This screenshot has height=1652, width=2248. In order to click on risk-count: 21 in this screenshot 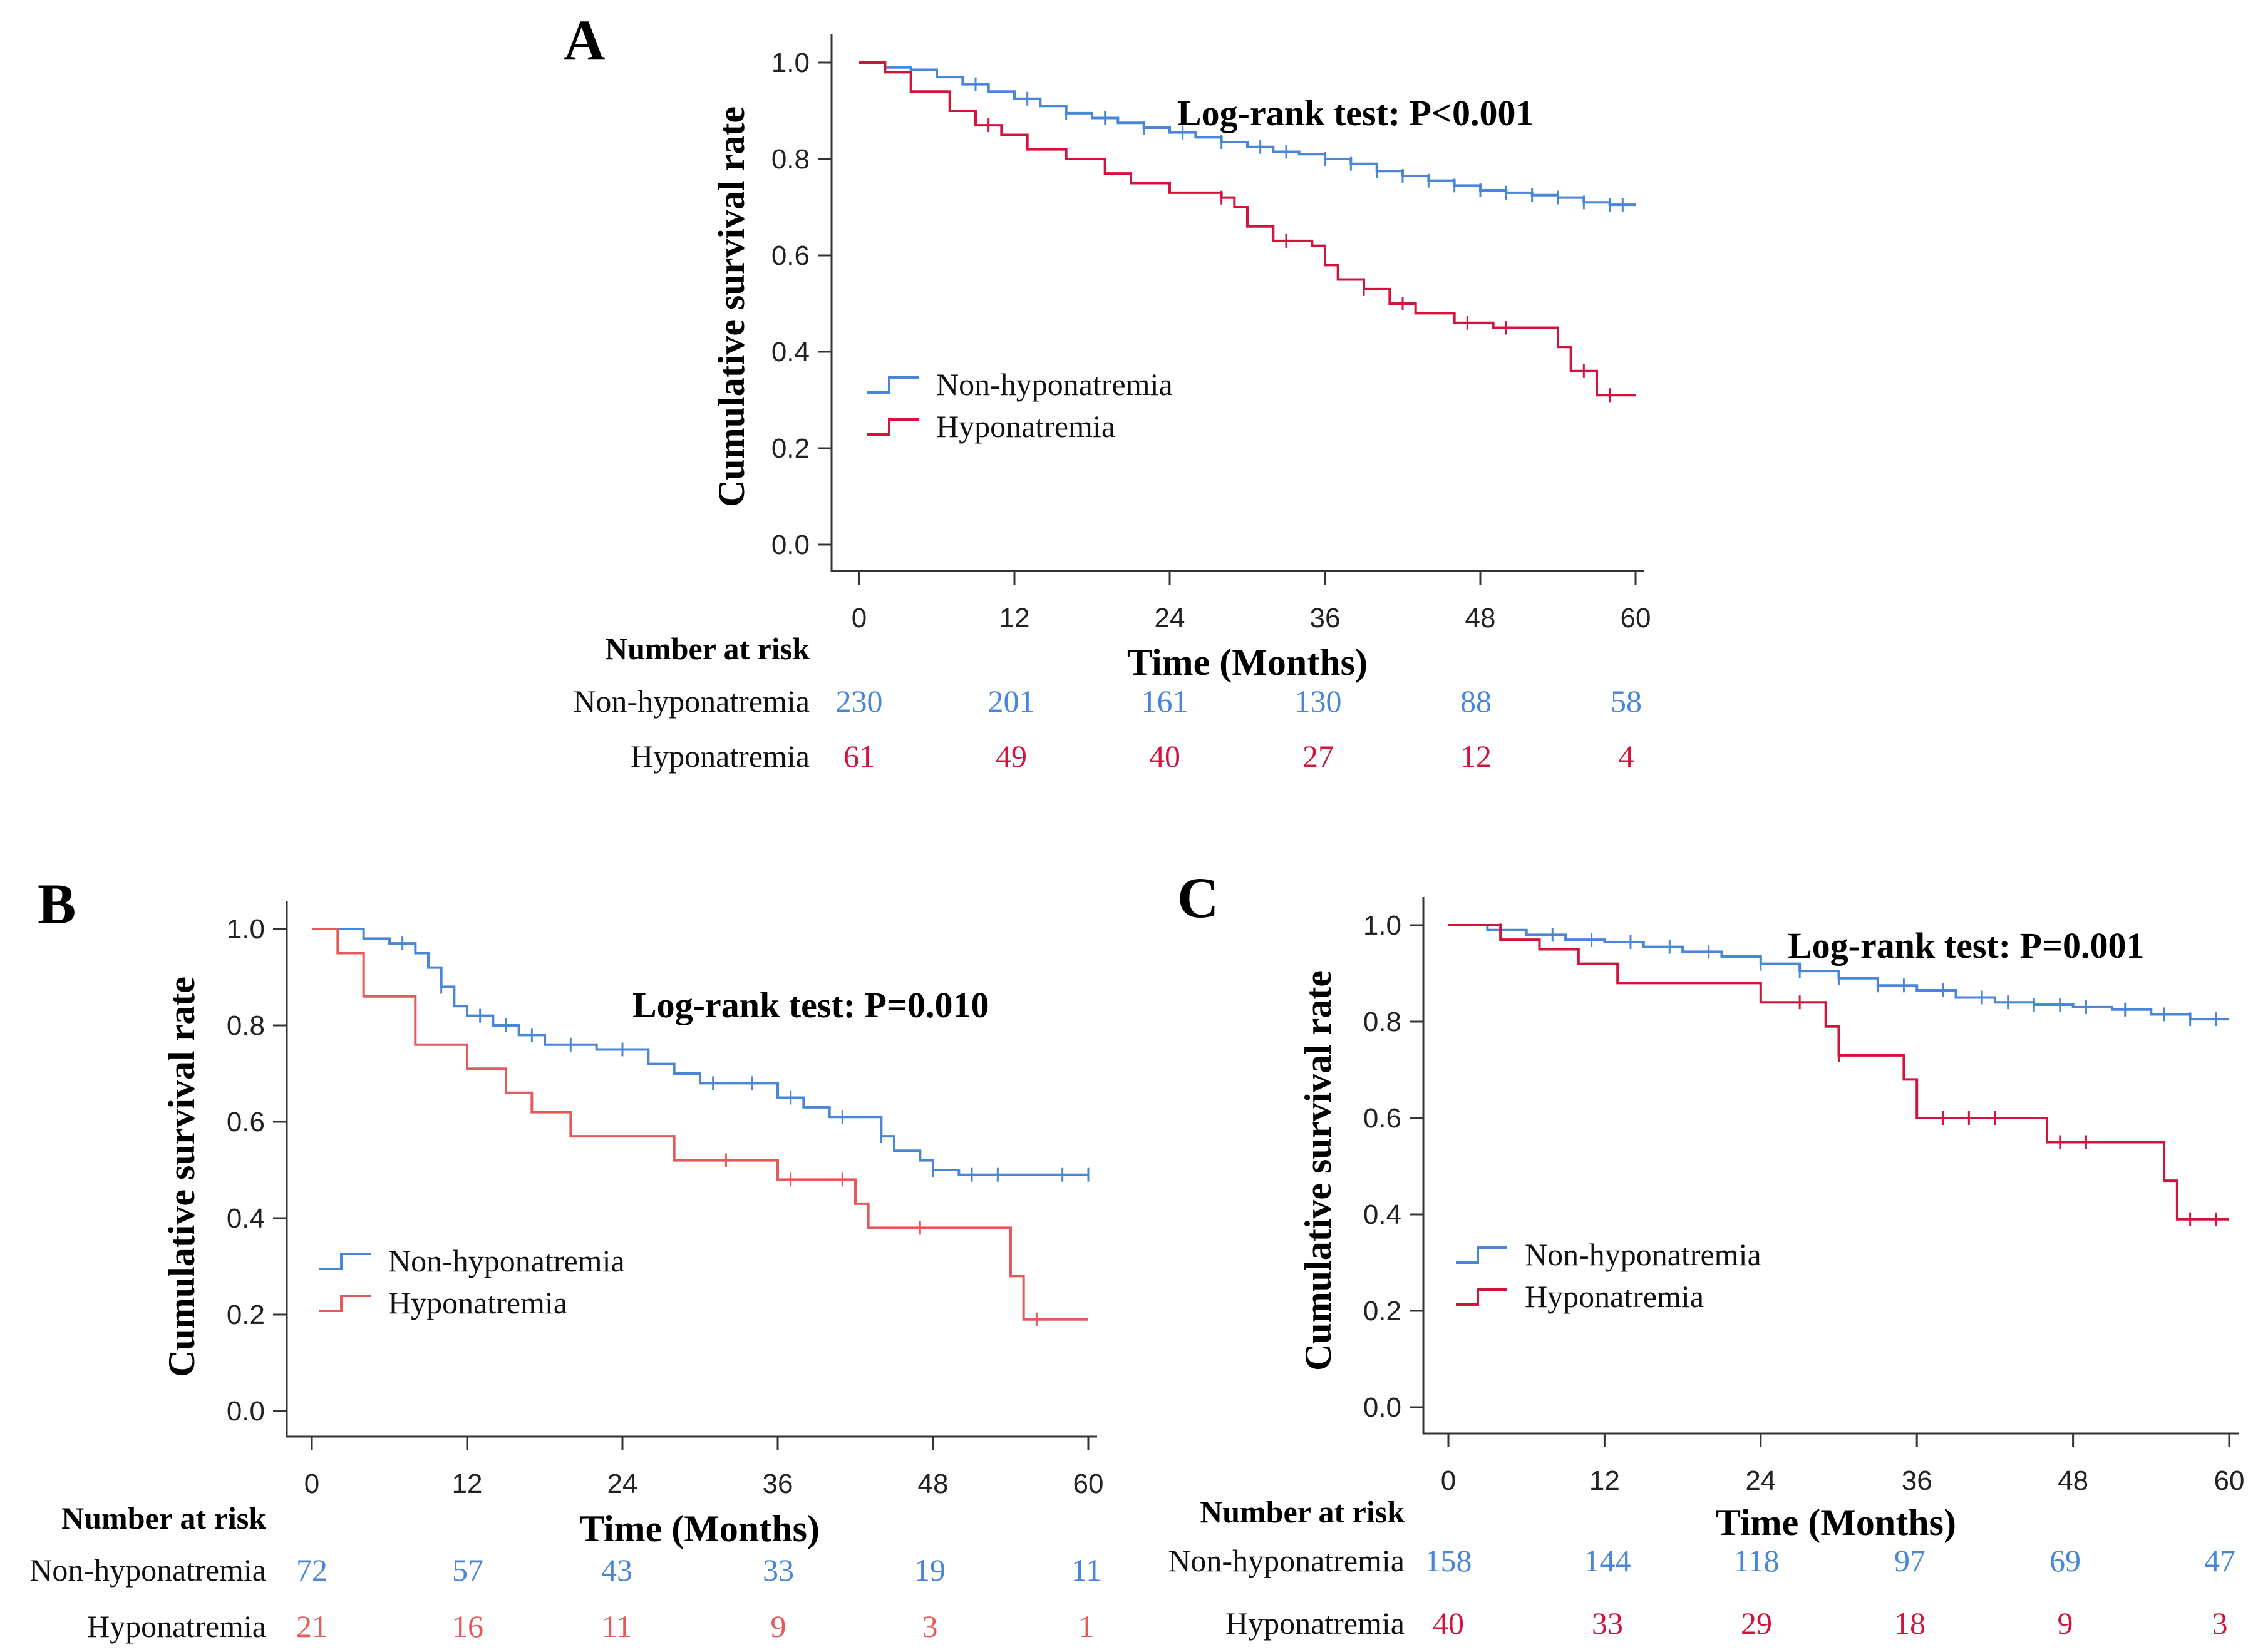, I will do `click(311, 1626)`.